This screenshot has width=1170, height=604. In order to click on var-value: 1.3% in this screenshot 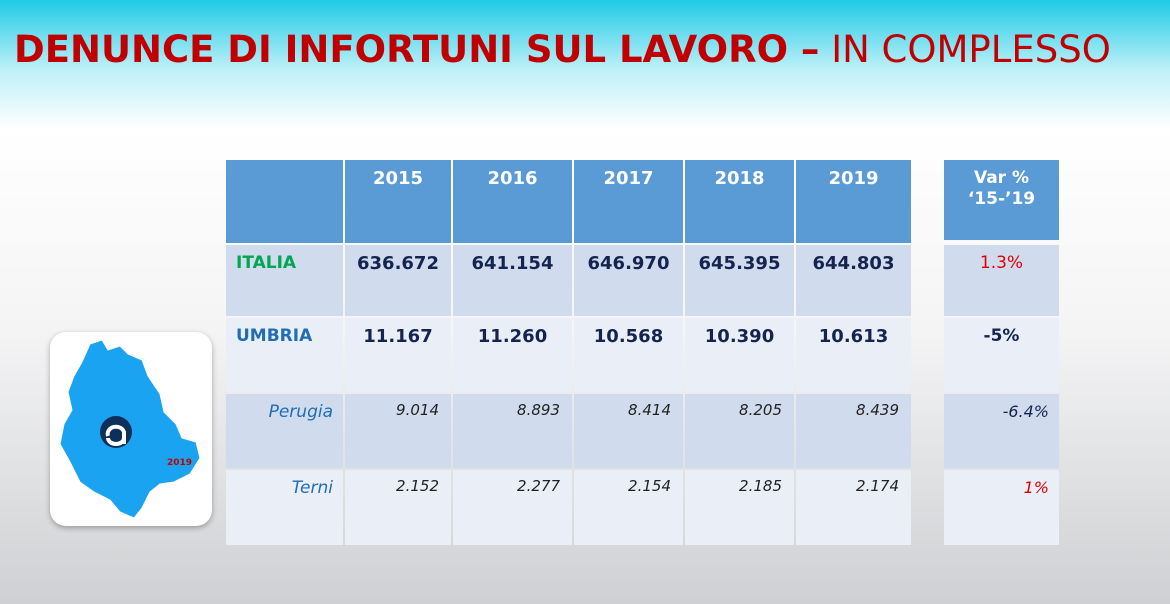, I will do `click(1001, 263)`.